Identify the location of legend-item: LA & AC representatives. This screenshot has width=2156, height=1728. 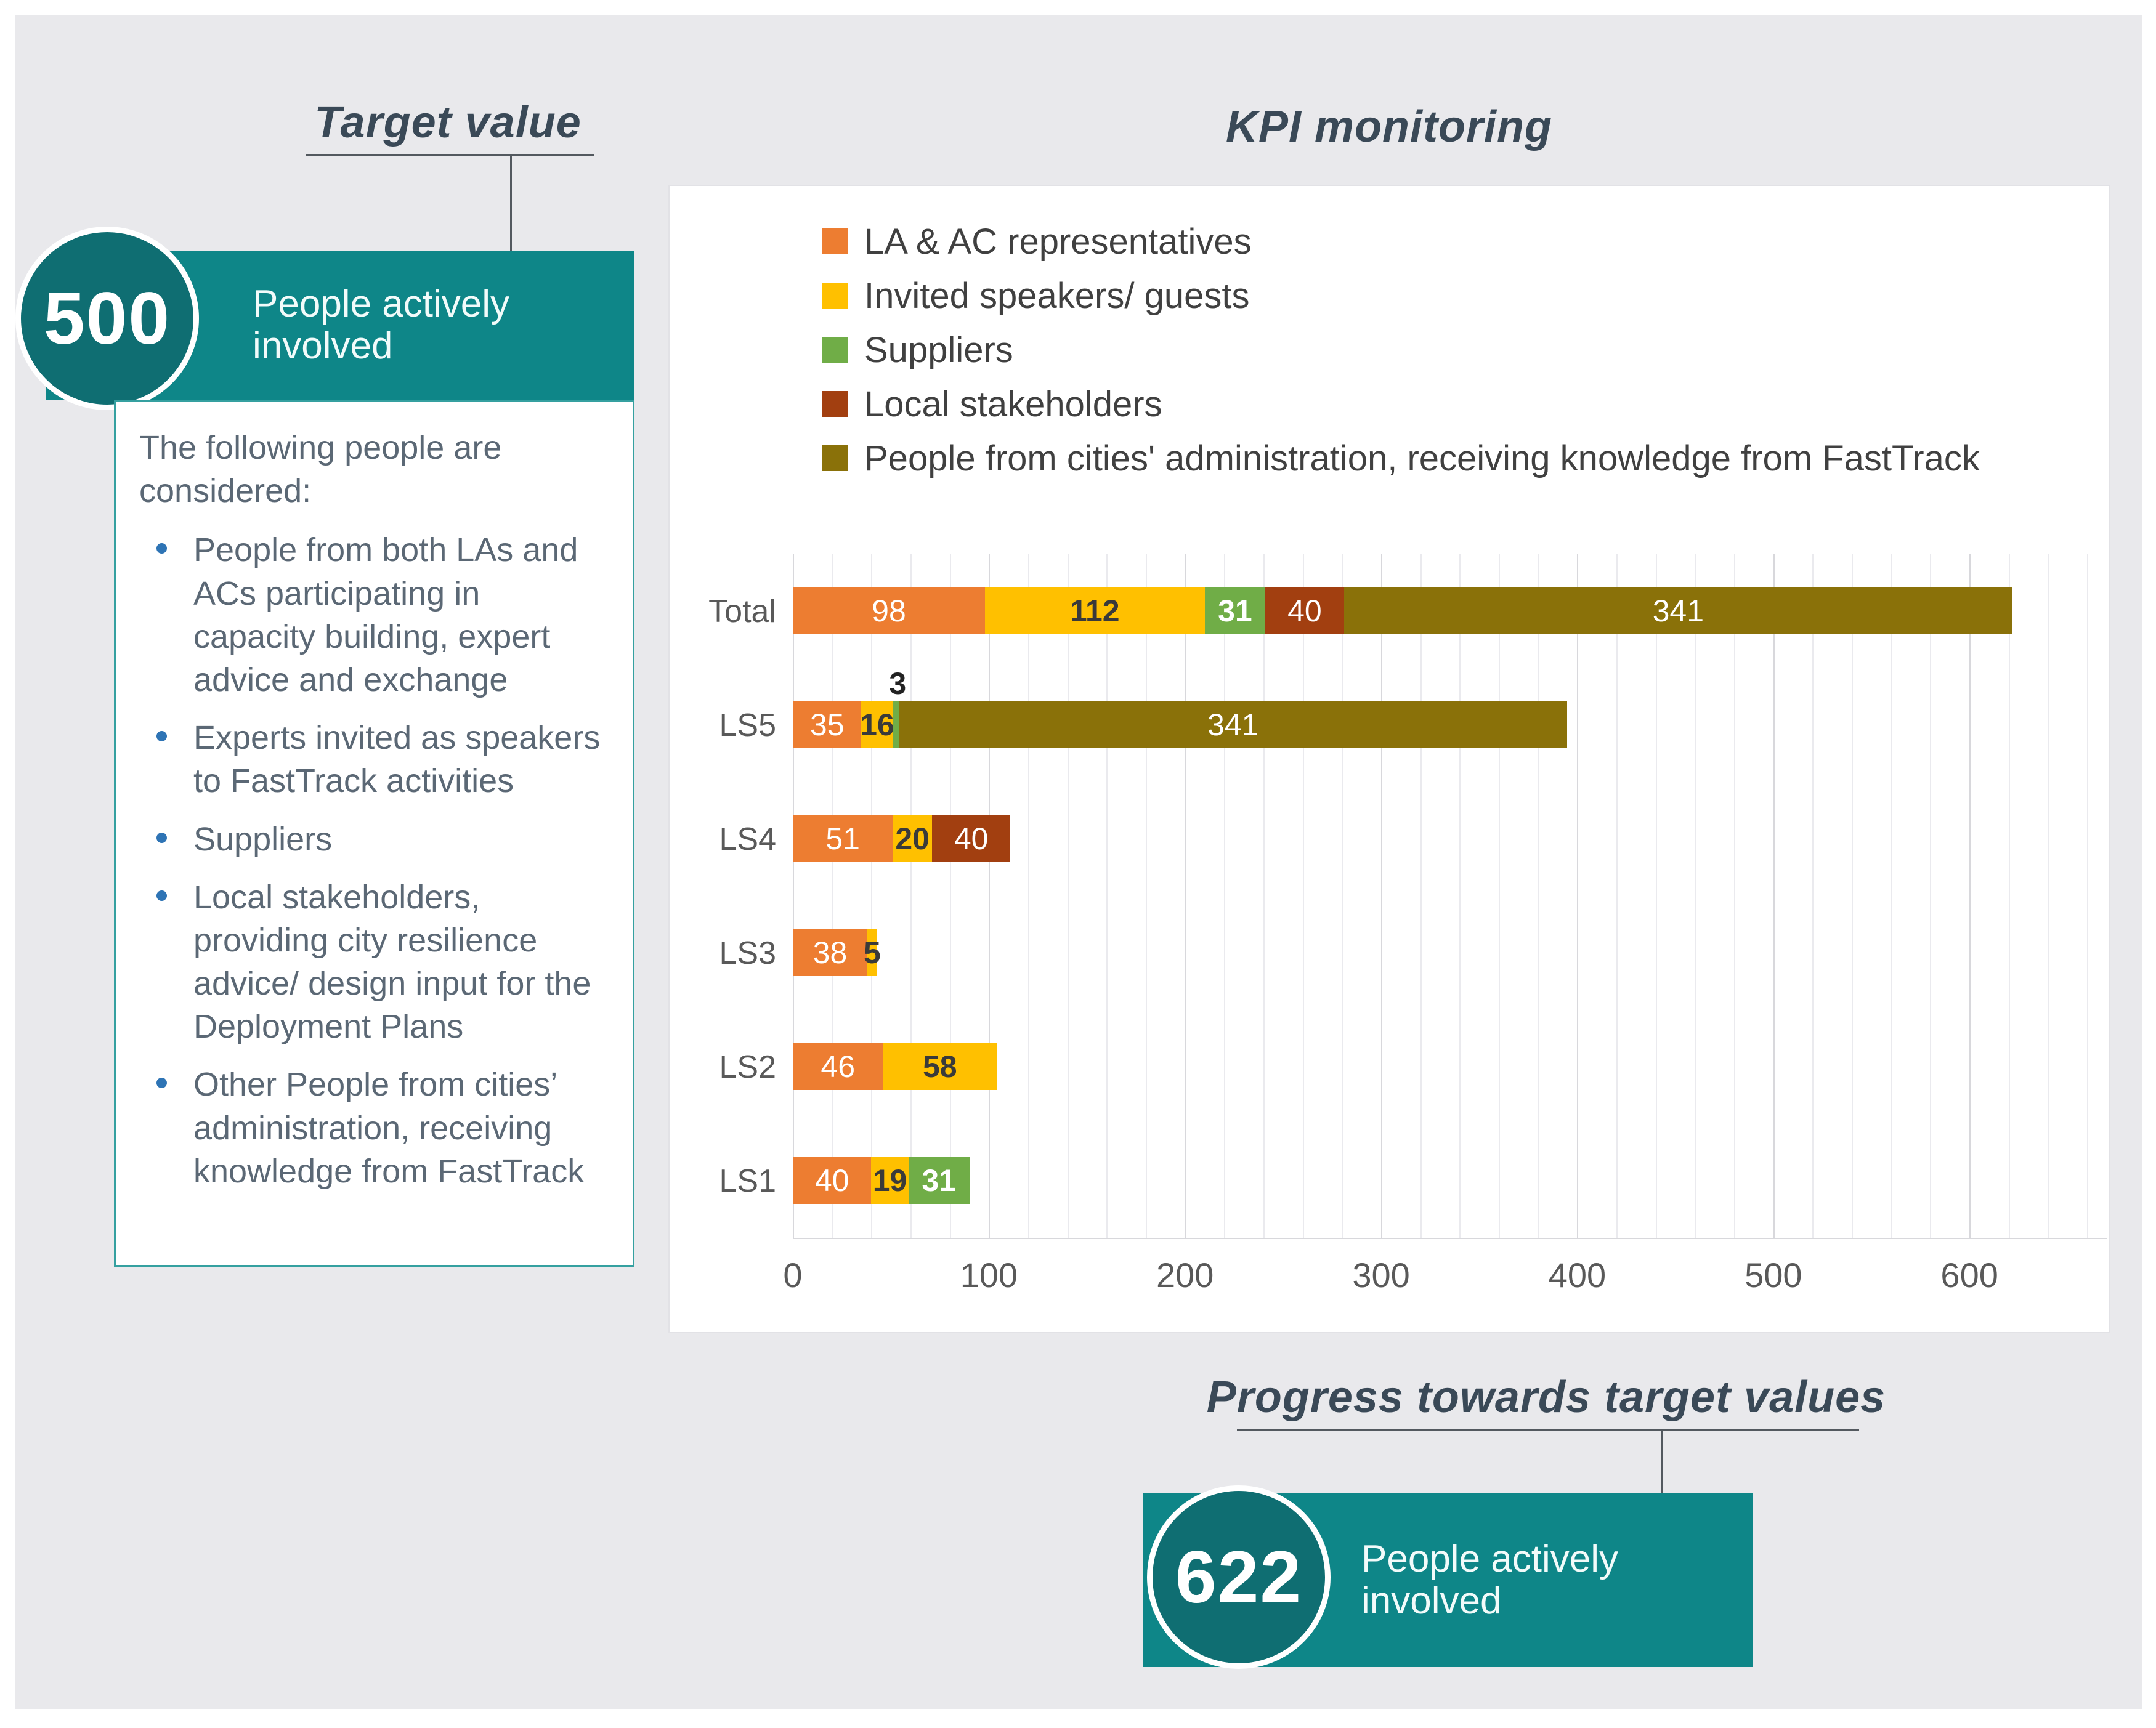
(1401, 241).